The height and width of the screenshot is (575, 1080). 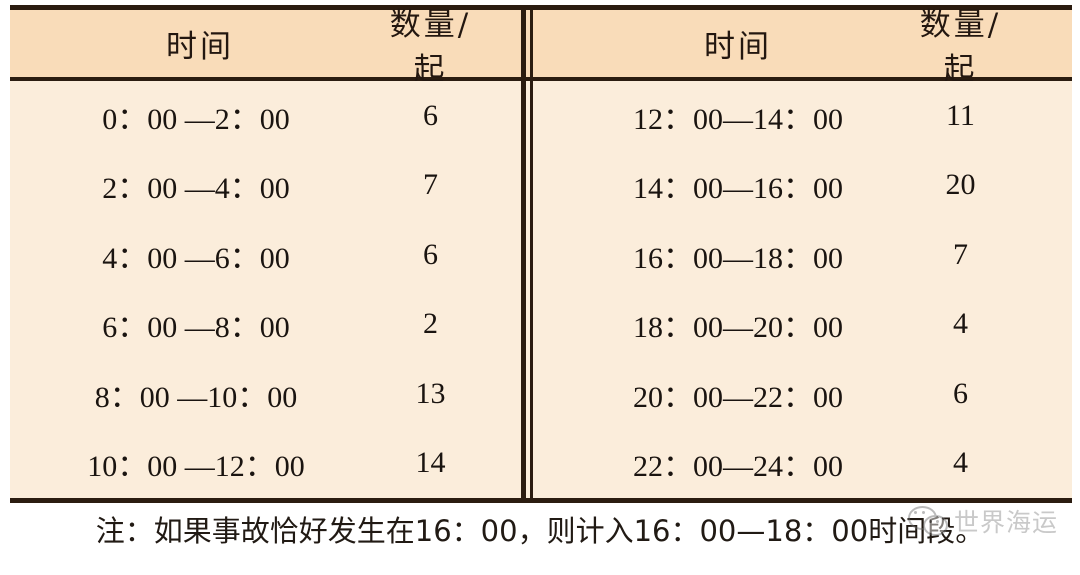 I want to click on table-row: 10：00 —12：00 14, so click(x=275, y=464).